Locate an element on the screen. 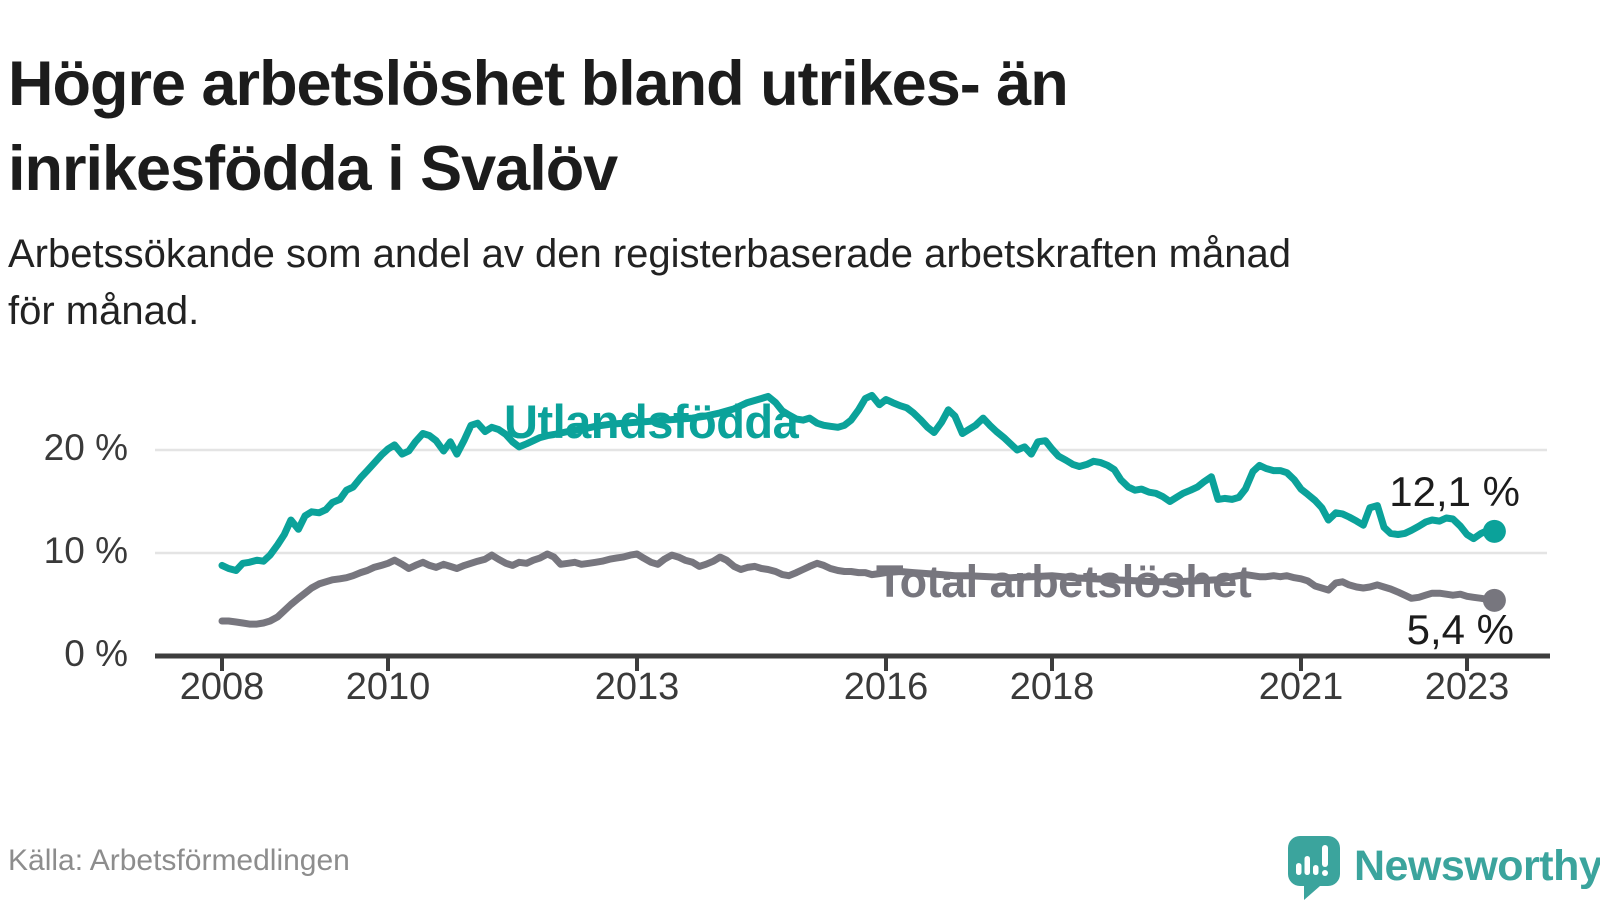  end-value-label-total: 5,4 % is located at coordinates (1460, 629).